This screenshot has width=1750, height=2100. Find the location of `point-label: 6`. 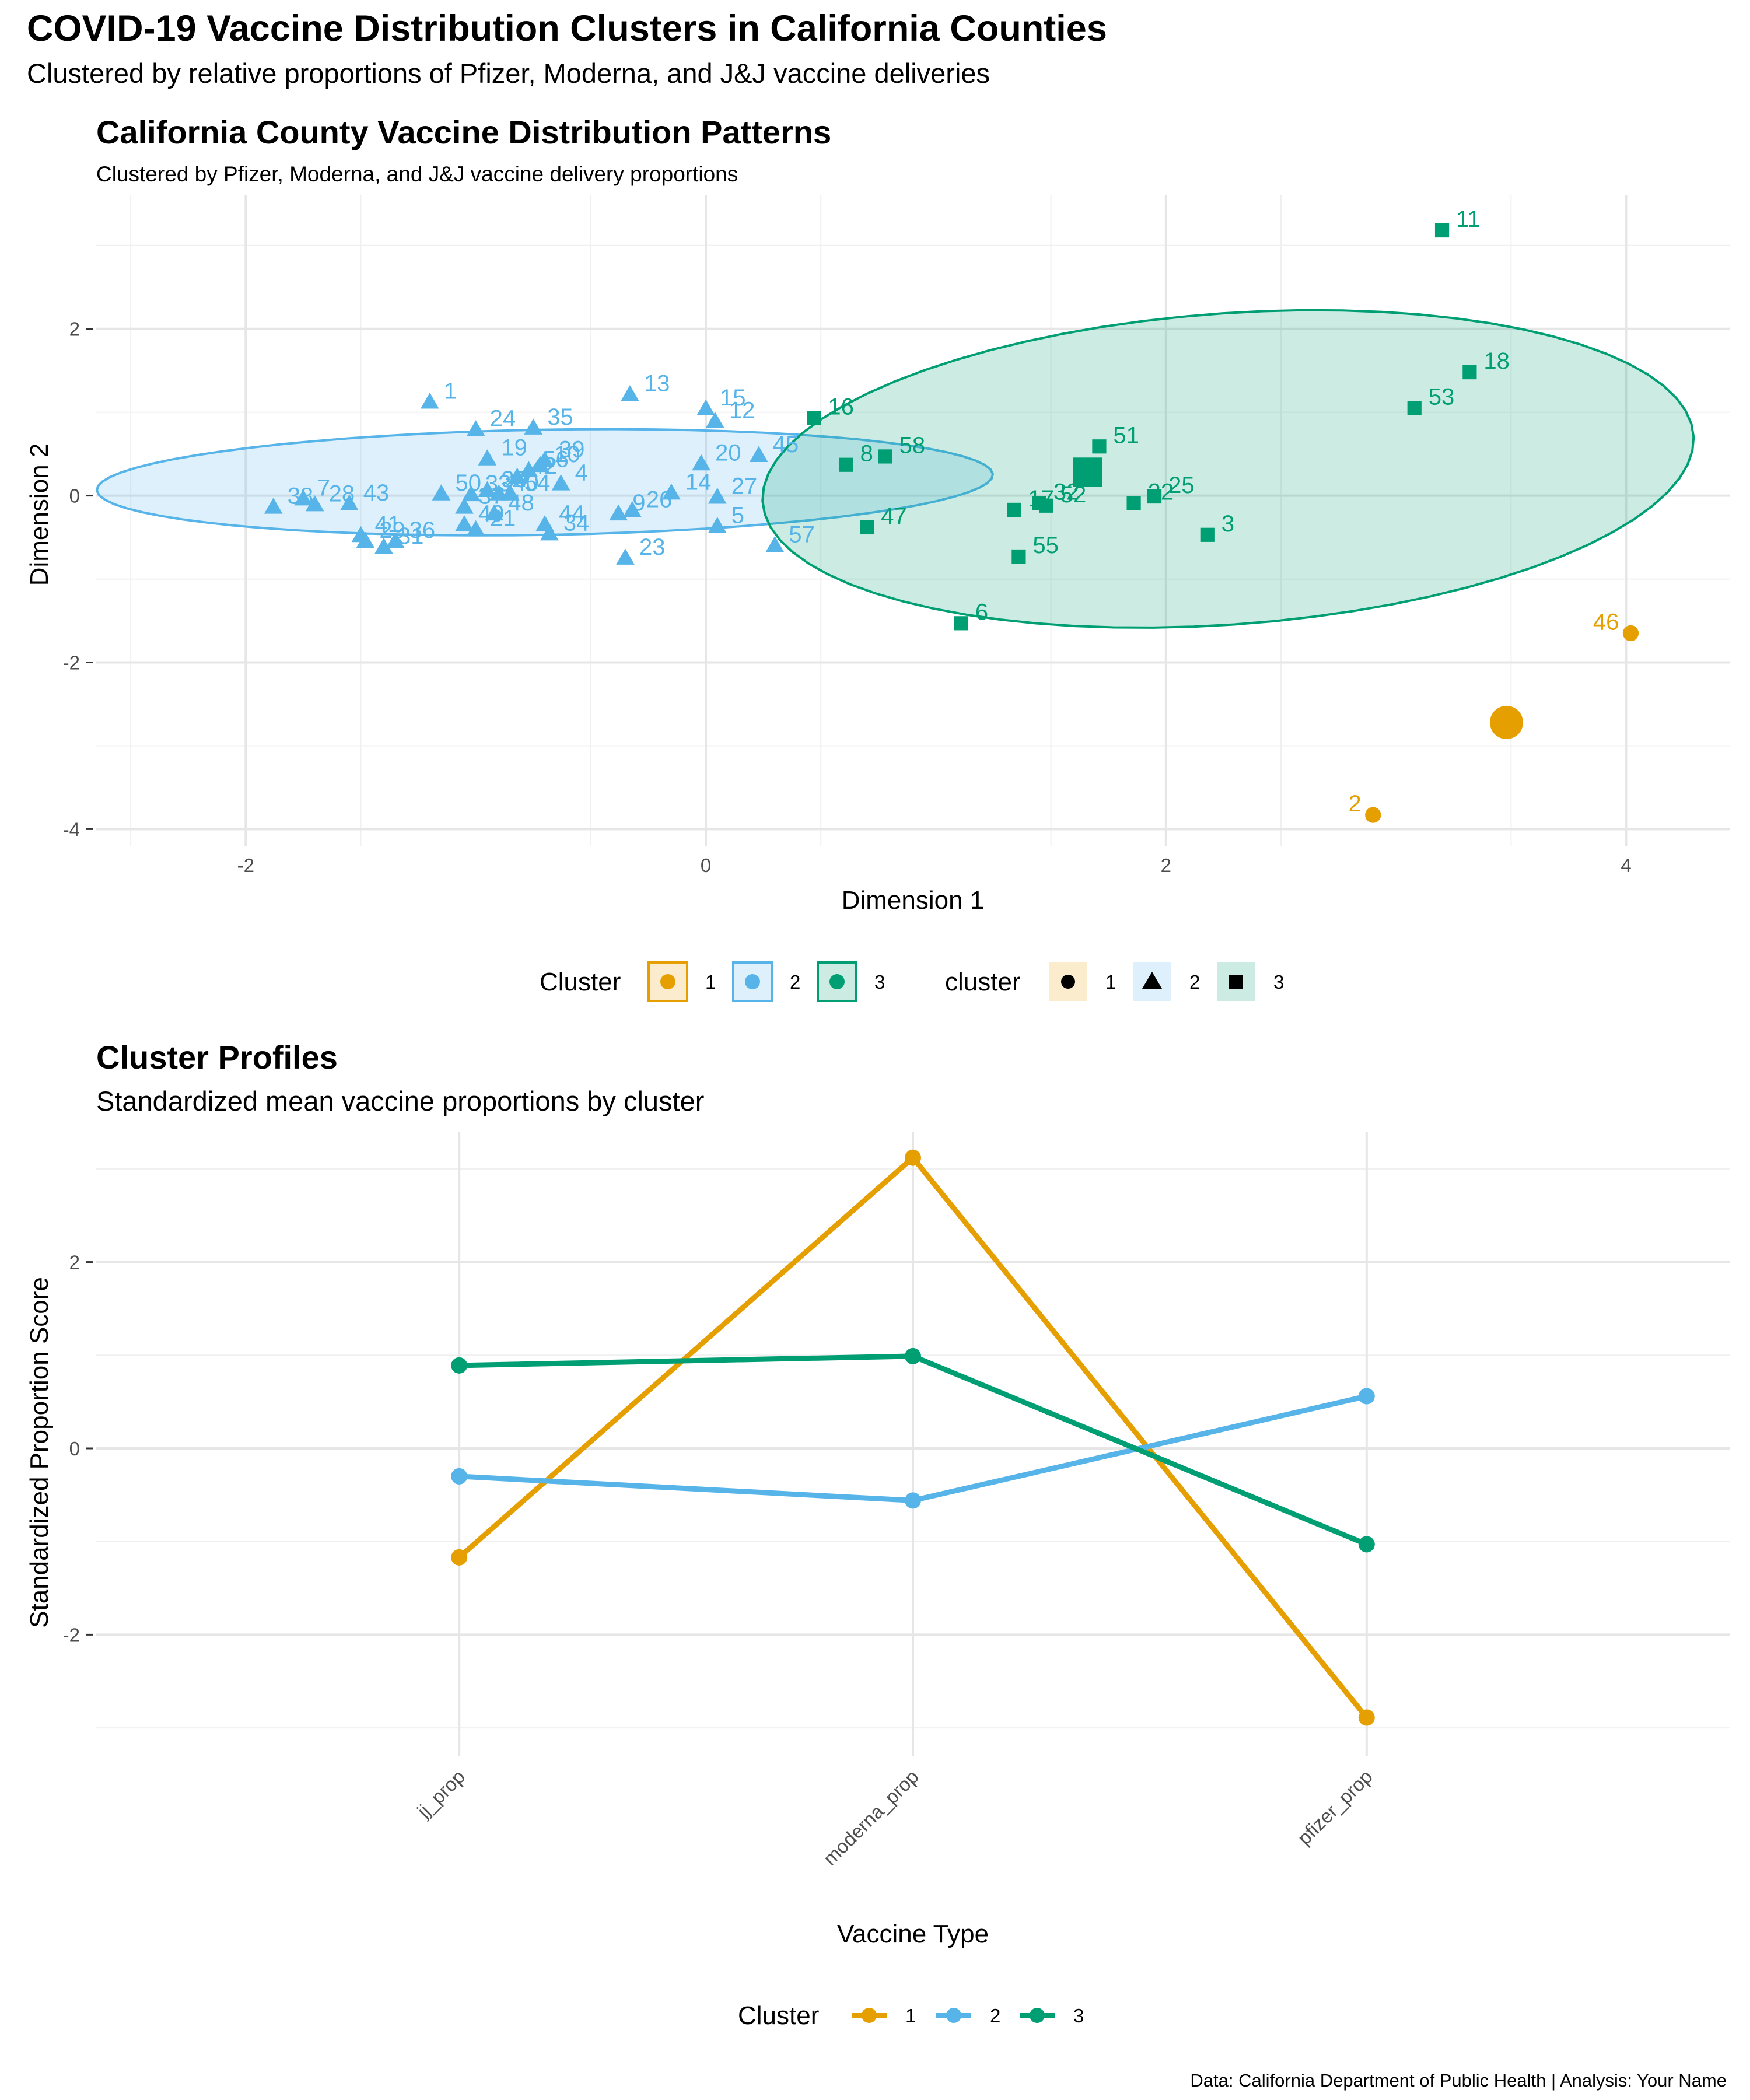

point-label: 6 is located at coordinates (981, 612).